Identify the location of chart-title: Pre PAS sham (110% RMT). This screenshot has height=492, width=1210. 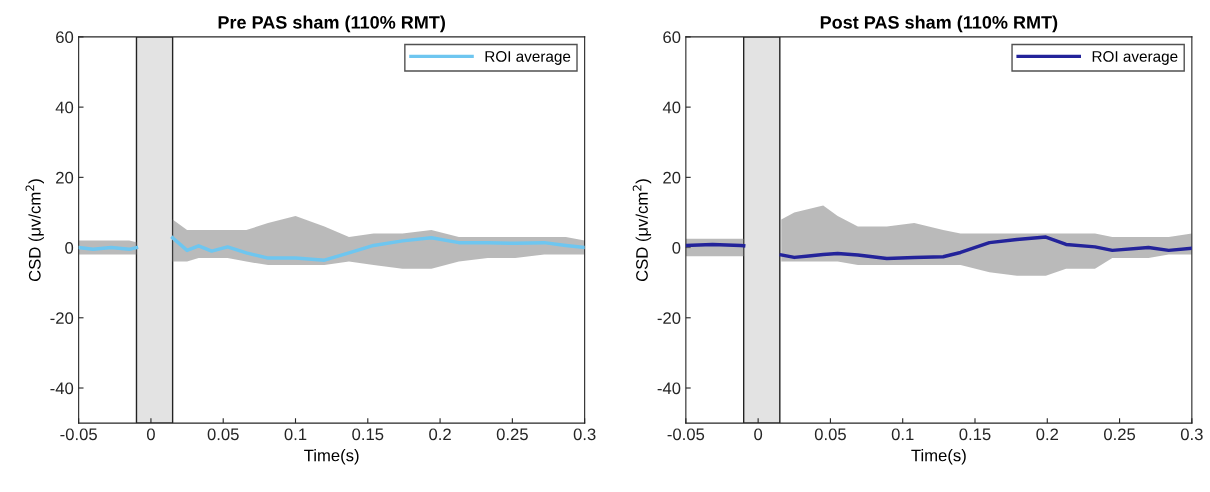
(331, 24).